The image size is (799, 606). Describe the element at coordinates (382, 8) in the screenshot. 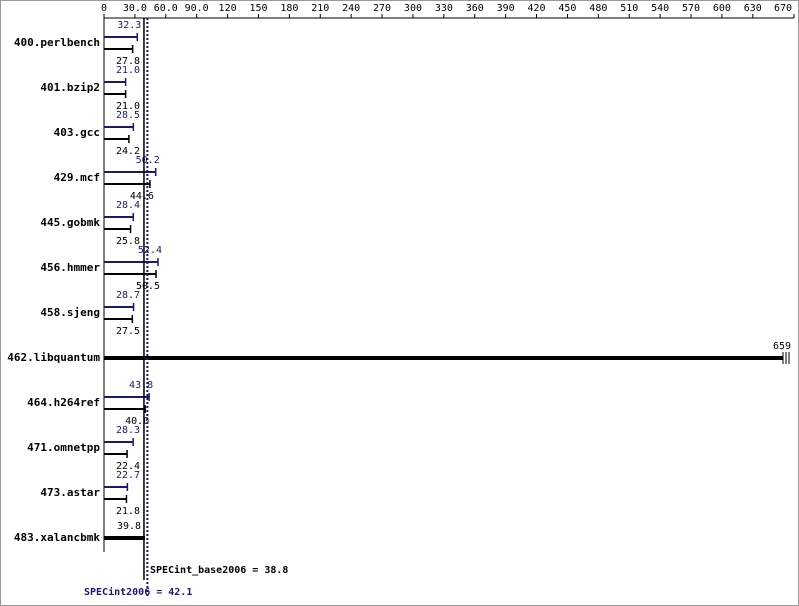

I see `x-tick-label: 270` at that location.